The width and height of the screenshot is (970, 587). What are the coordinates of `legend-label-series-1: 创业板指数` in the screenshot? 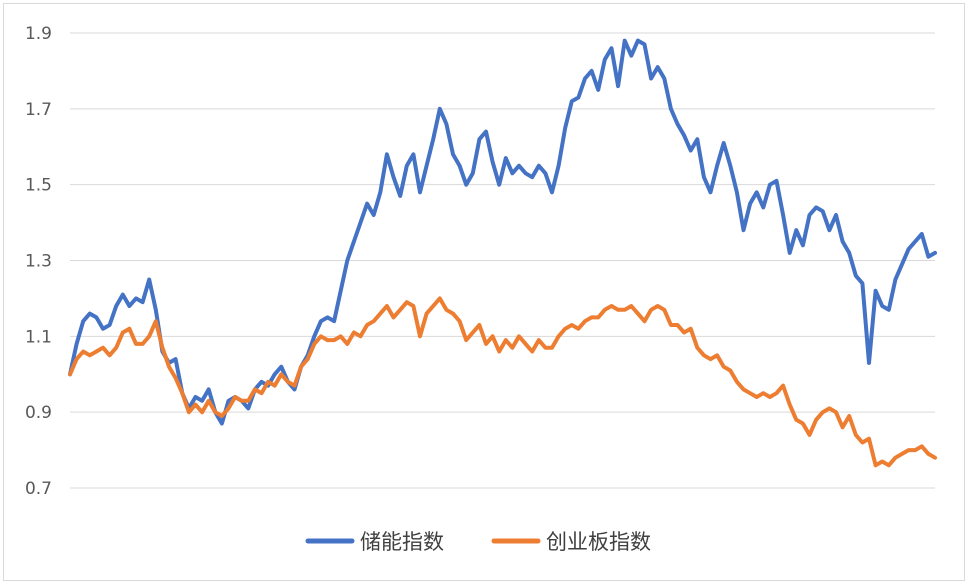 It's located at (598, 542).